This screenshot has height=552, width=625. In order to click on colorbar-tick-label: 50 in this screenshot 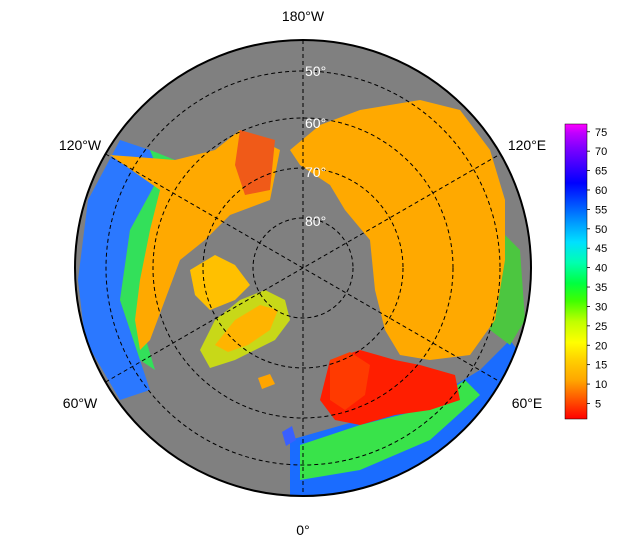, I will do `click(601, 230)`.